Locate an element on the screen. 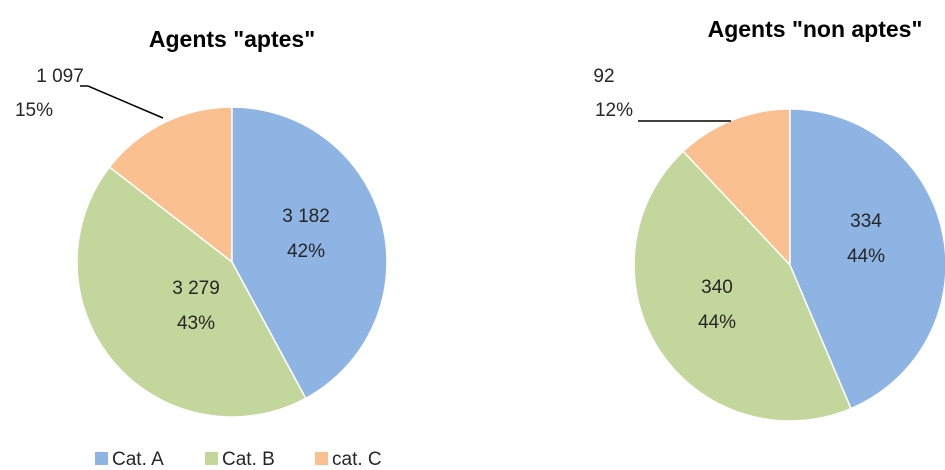 The width and height of the screenshot is (945, 470). value-label-aptes-cat-b: 3 279 is located at coordinates (196, 288).